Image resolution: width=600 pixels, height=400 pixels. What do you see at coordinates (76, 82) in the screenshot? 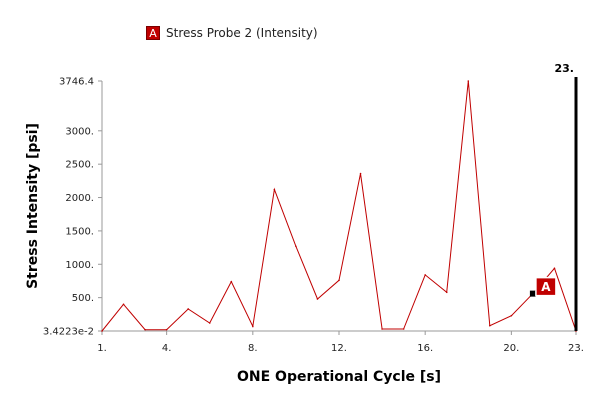
I see `y-tick-label: 3746.4` at bounding box center [76, 82].